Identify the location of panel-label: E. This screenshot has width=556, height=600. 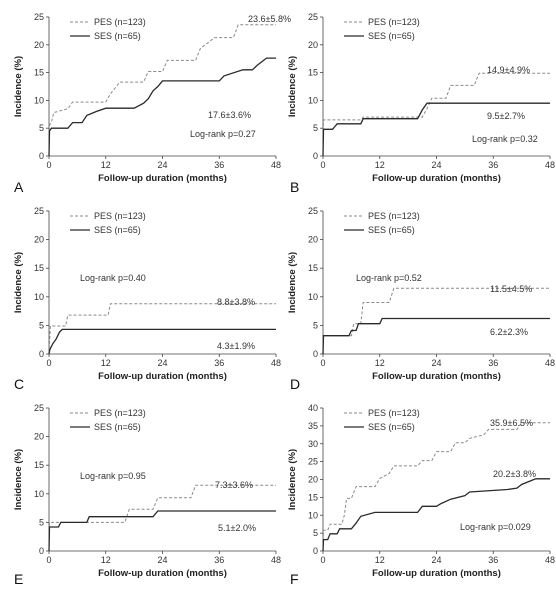
(18, 579).